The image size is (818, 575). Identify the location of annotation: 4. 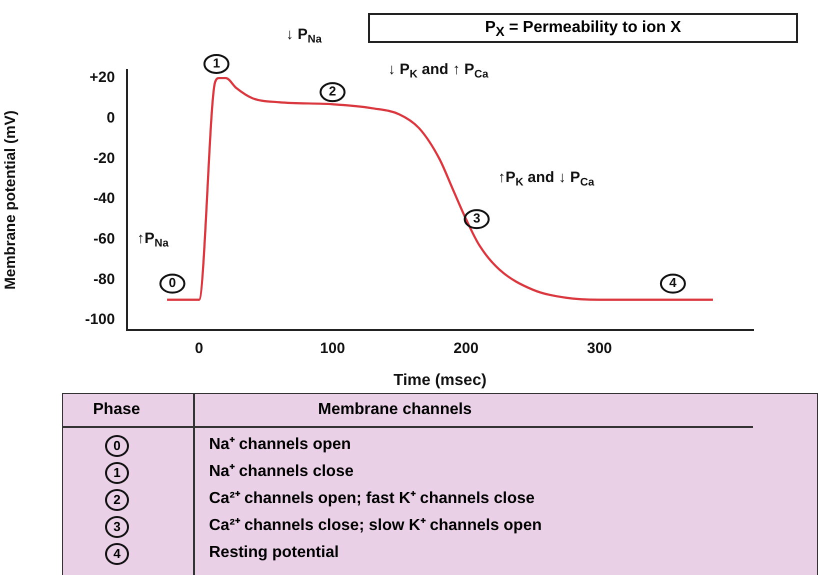
(673, 282).